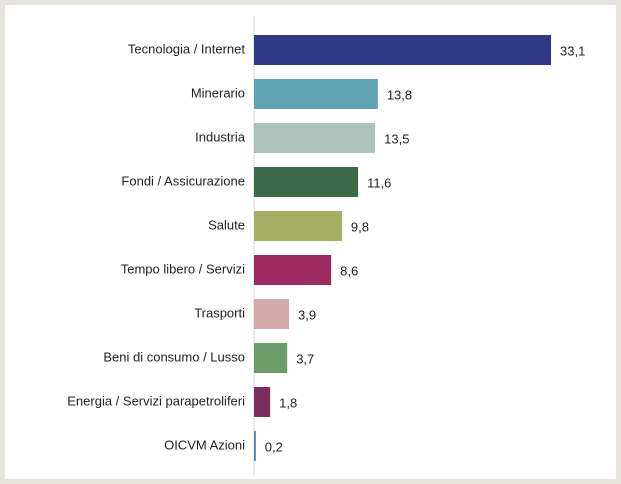 The height and width of the screenshot is (484, 621). What do you see at coordinates (174, 356) in the screenshot?
I see `category-label: Beni di consumo / Lusso` at bounding box center [174, 356].